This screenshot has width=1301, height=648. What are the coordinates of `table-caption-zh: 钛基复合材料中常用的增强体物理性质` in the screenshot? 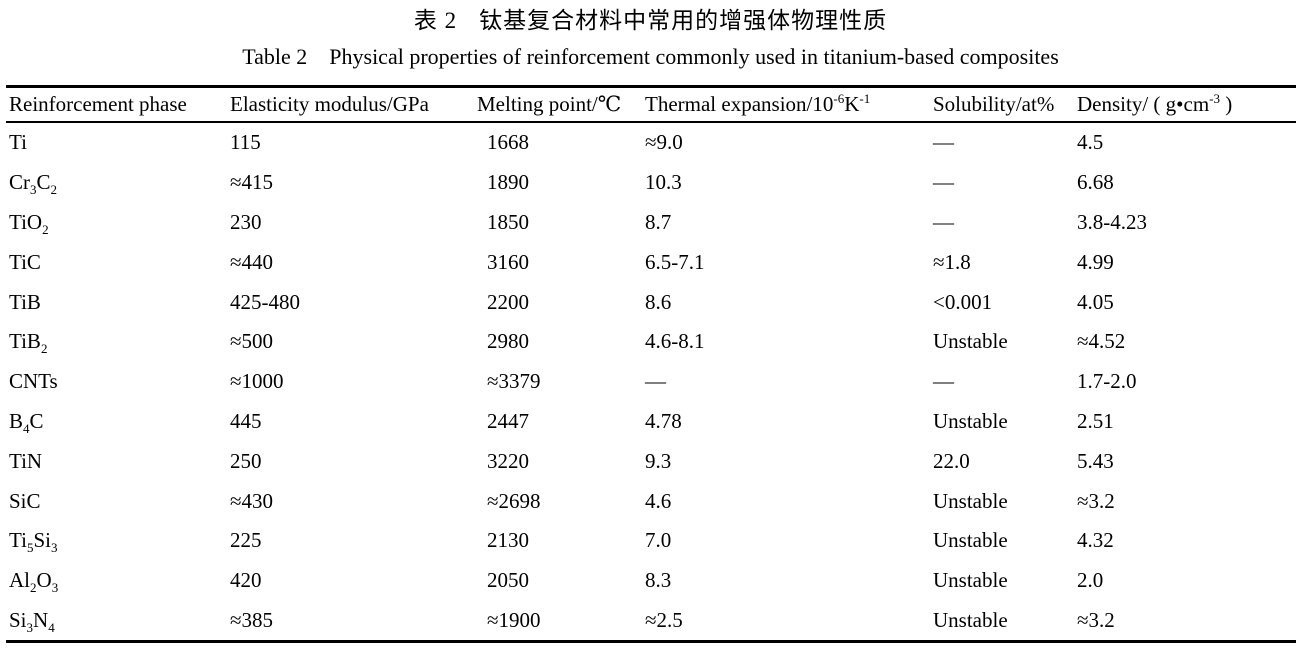 It's located at (683, 20).